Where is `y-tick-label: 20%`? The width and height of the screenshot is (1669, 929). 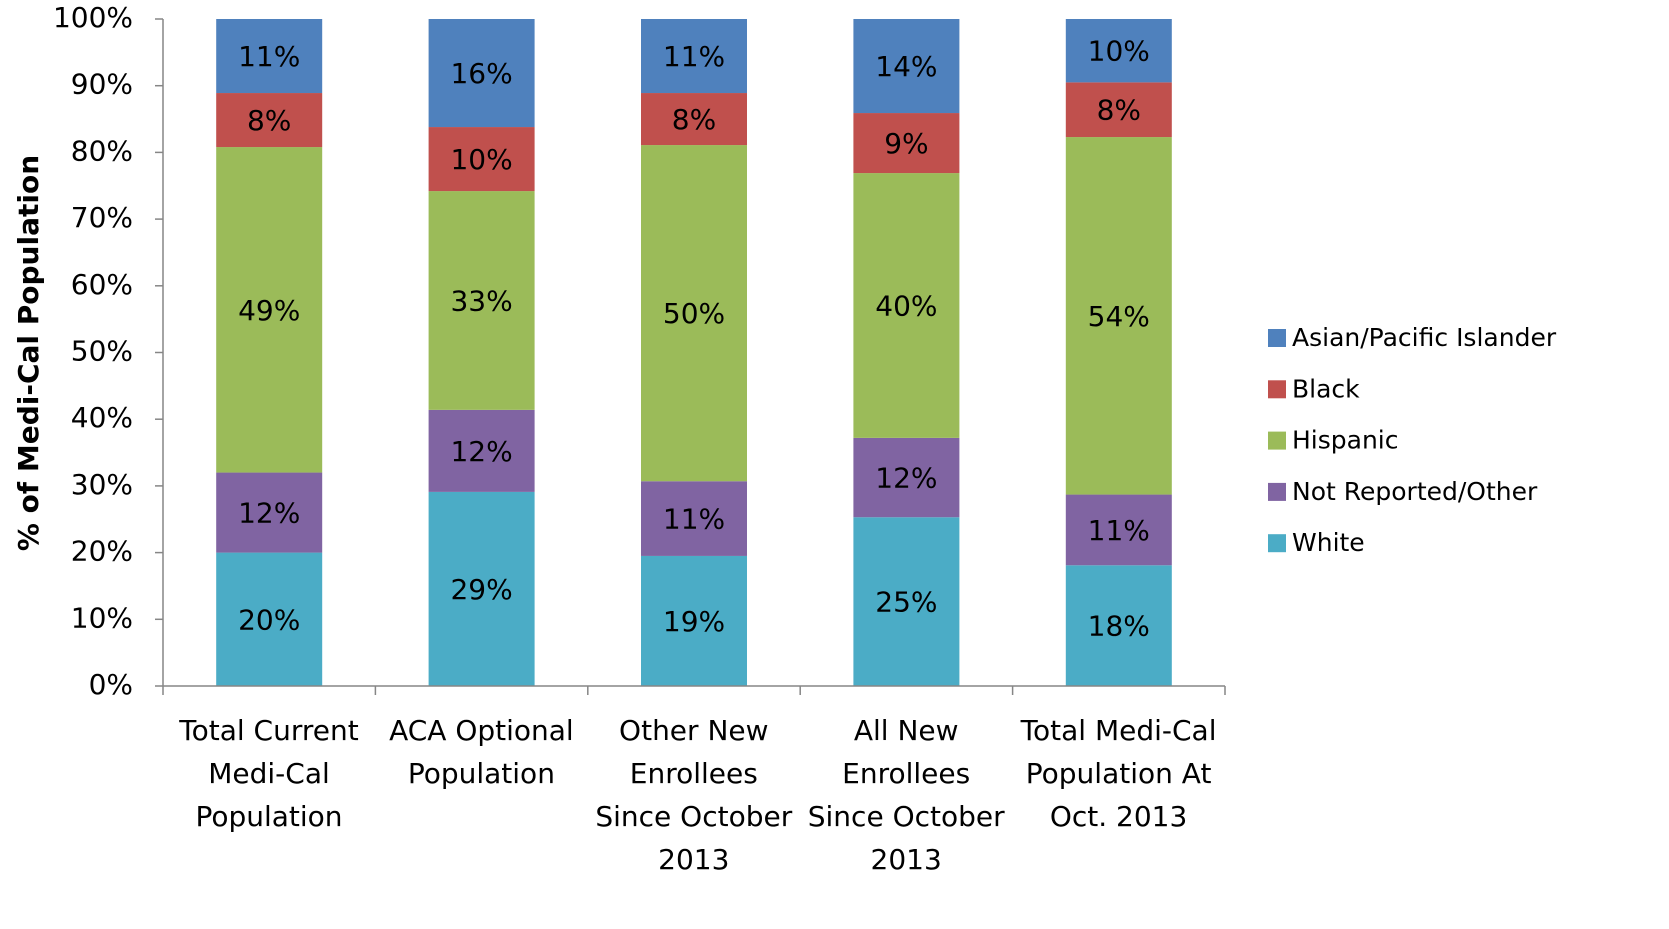 y-tick-label: 20% is located at coordinates (102, 551).